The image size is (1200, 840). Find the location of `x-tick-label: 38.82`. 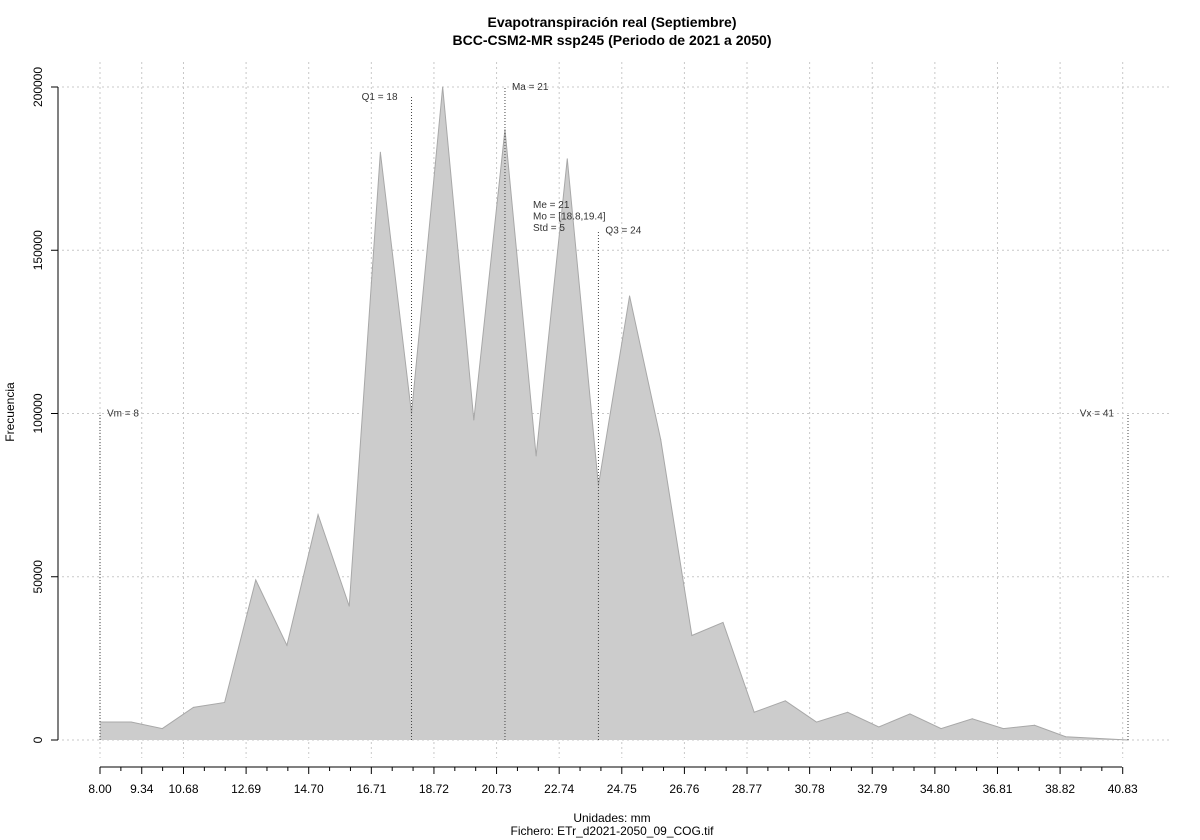

x-tick-label: 38.82 is located at coordinates (1060, 789).